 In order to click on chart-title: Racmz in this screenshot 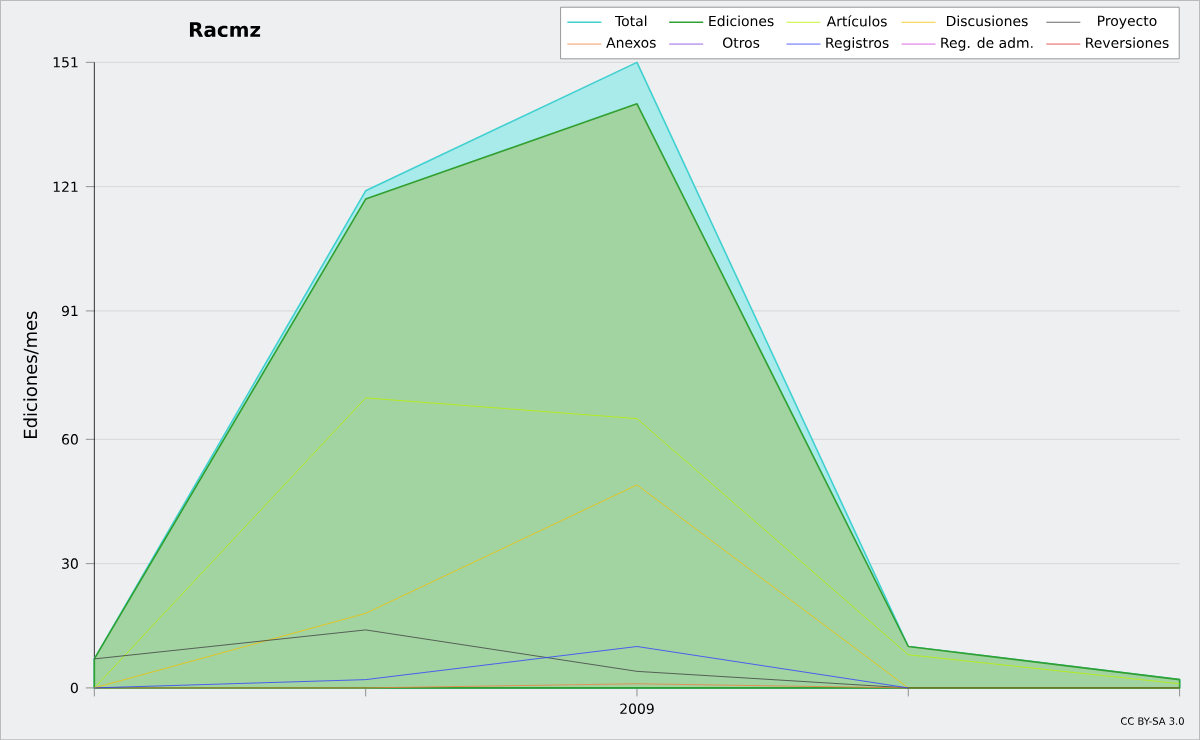, I will do `click(225, 29)`.